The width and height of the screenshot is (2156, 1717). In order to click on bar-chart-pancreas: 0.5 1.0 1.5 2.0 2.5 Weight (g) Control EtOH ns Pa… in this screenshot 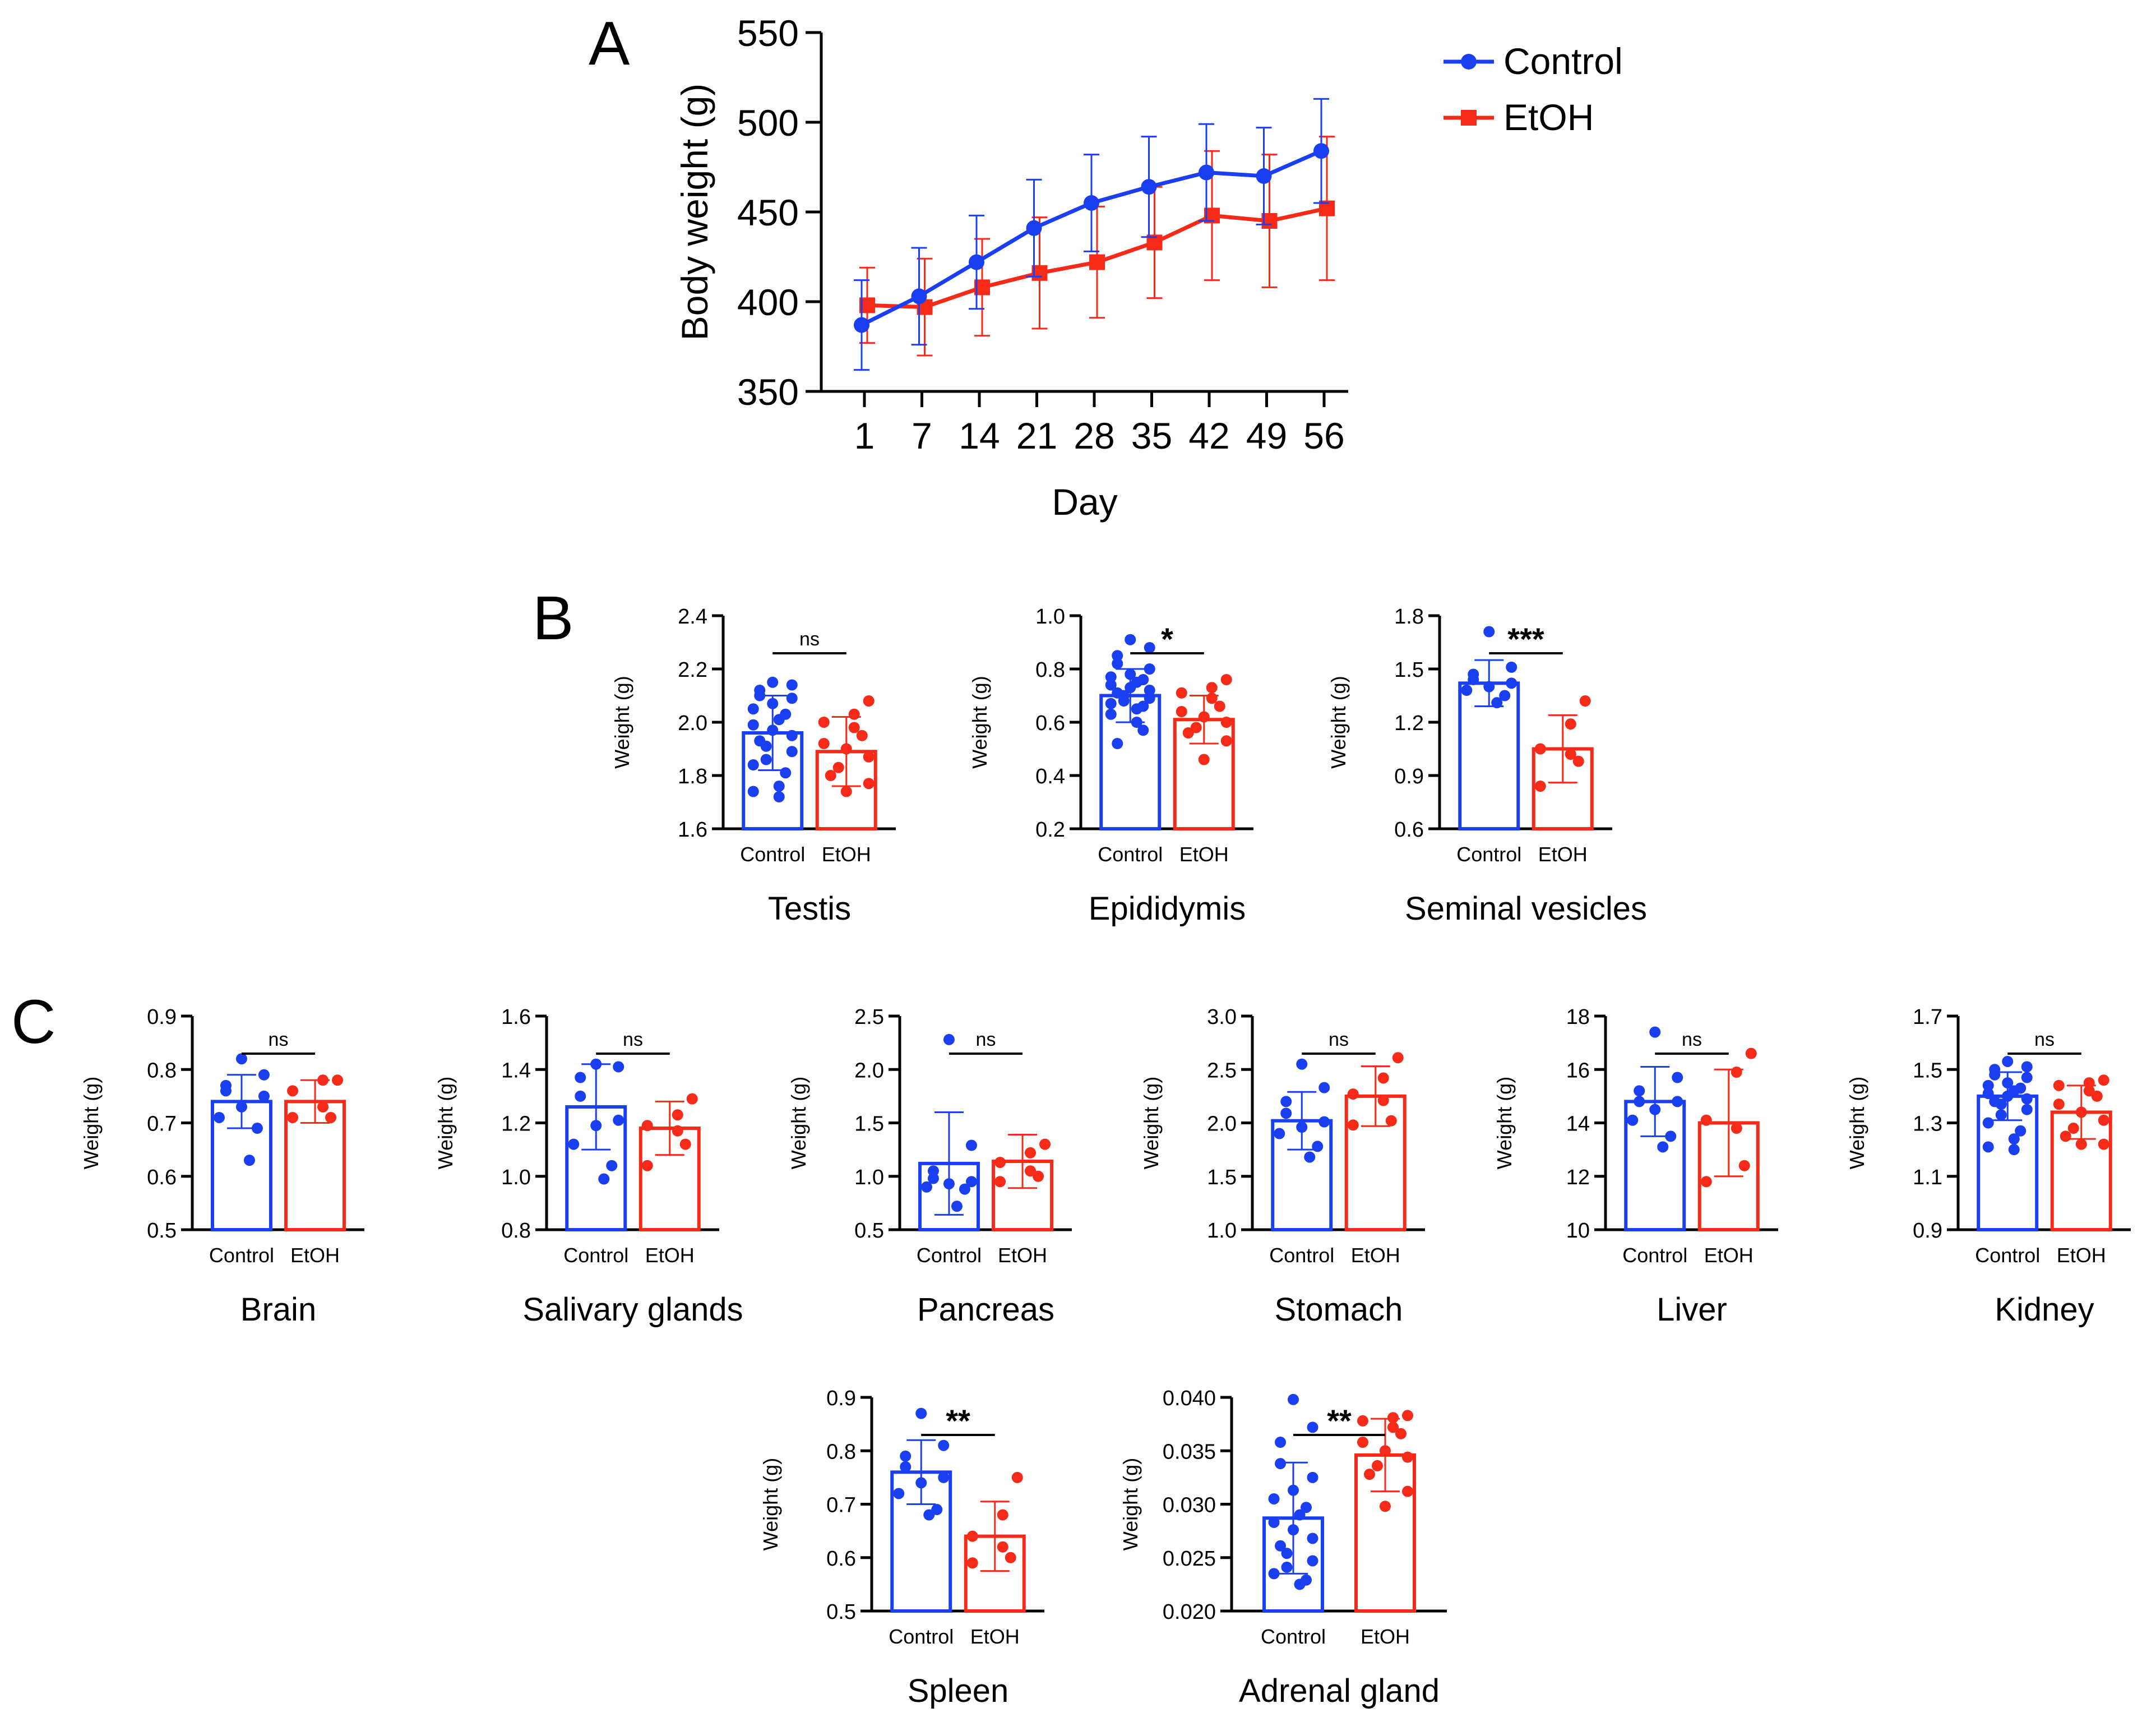, I will do `click(929, 1167)`.